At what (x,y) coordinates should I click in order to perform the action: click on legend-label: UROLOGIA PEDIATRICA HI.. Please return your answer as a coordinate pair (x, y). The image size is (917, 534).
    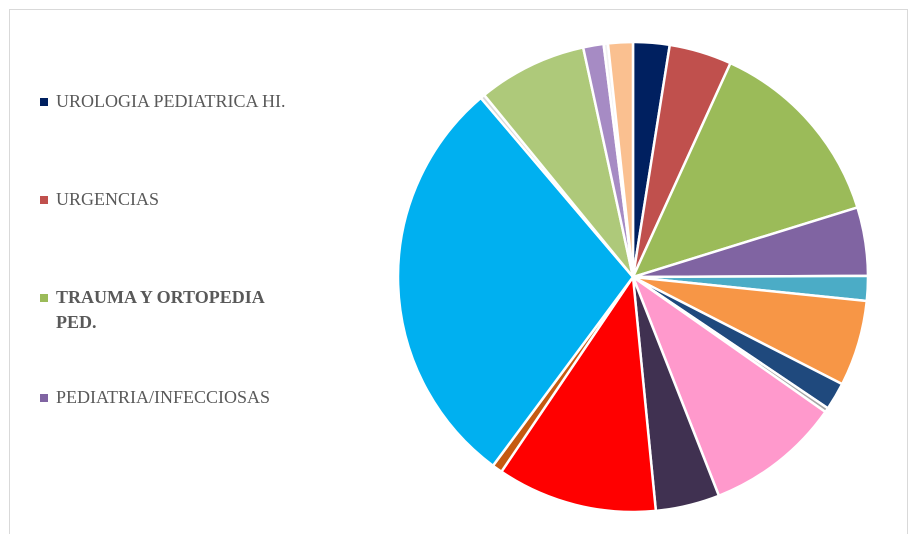
    Looking at the image, I should click on (171, 101).